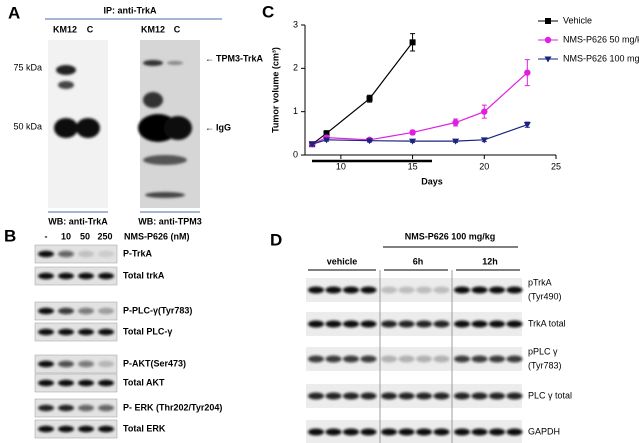 This screenshot has width=639, height=443. Describe the element at coordinates (550, 395) in the screenshot. I see `row-label: PLC γ total` at that location.